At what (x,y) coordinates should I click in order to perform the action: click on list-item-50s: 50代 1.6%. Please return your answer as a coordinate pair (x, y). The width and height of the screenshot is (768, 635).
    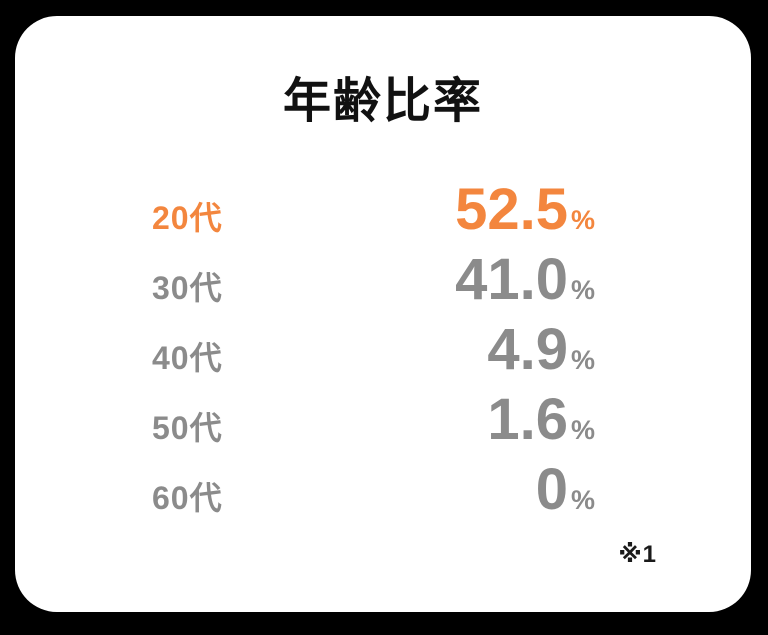
    Looking at the image, I should click on (373, 420).